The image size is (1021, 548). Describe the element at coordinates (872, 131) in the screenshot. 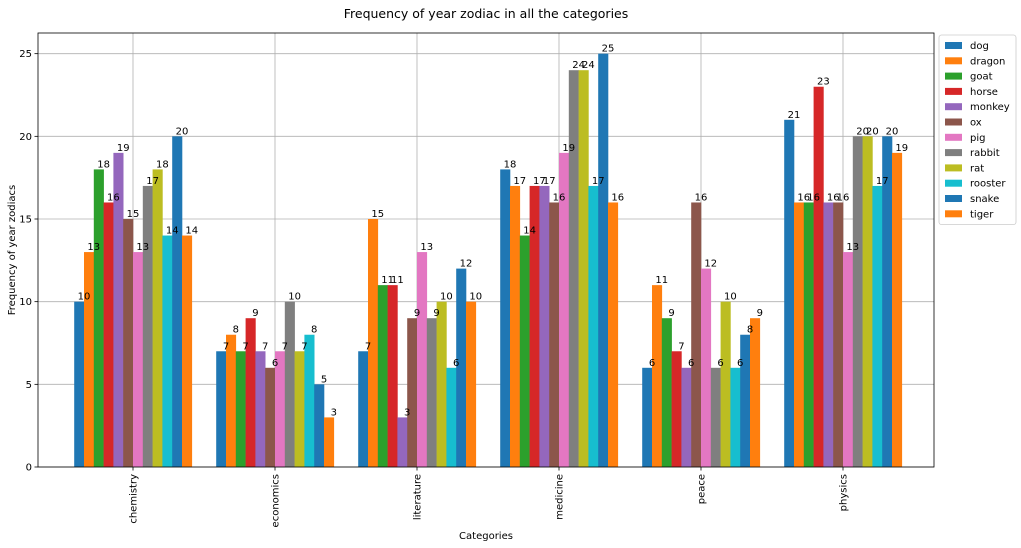

I see `value-label-rat-physics: 20` at that location.